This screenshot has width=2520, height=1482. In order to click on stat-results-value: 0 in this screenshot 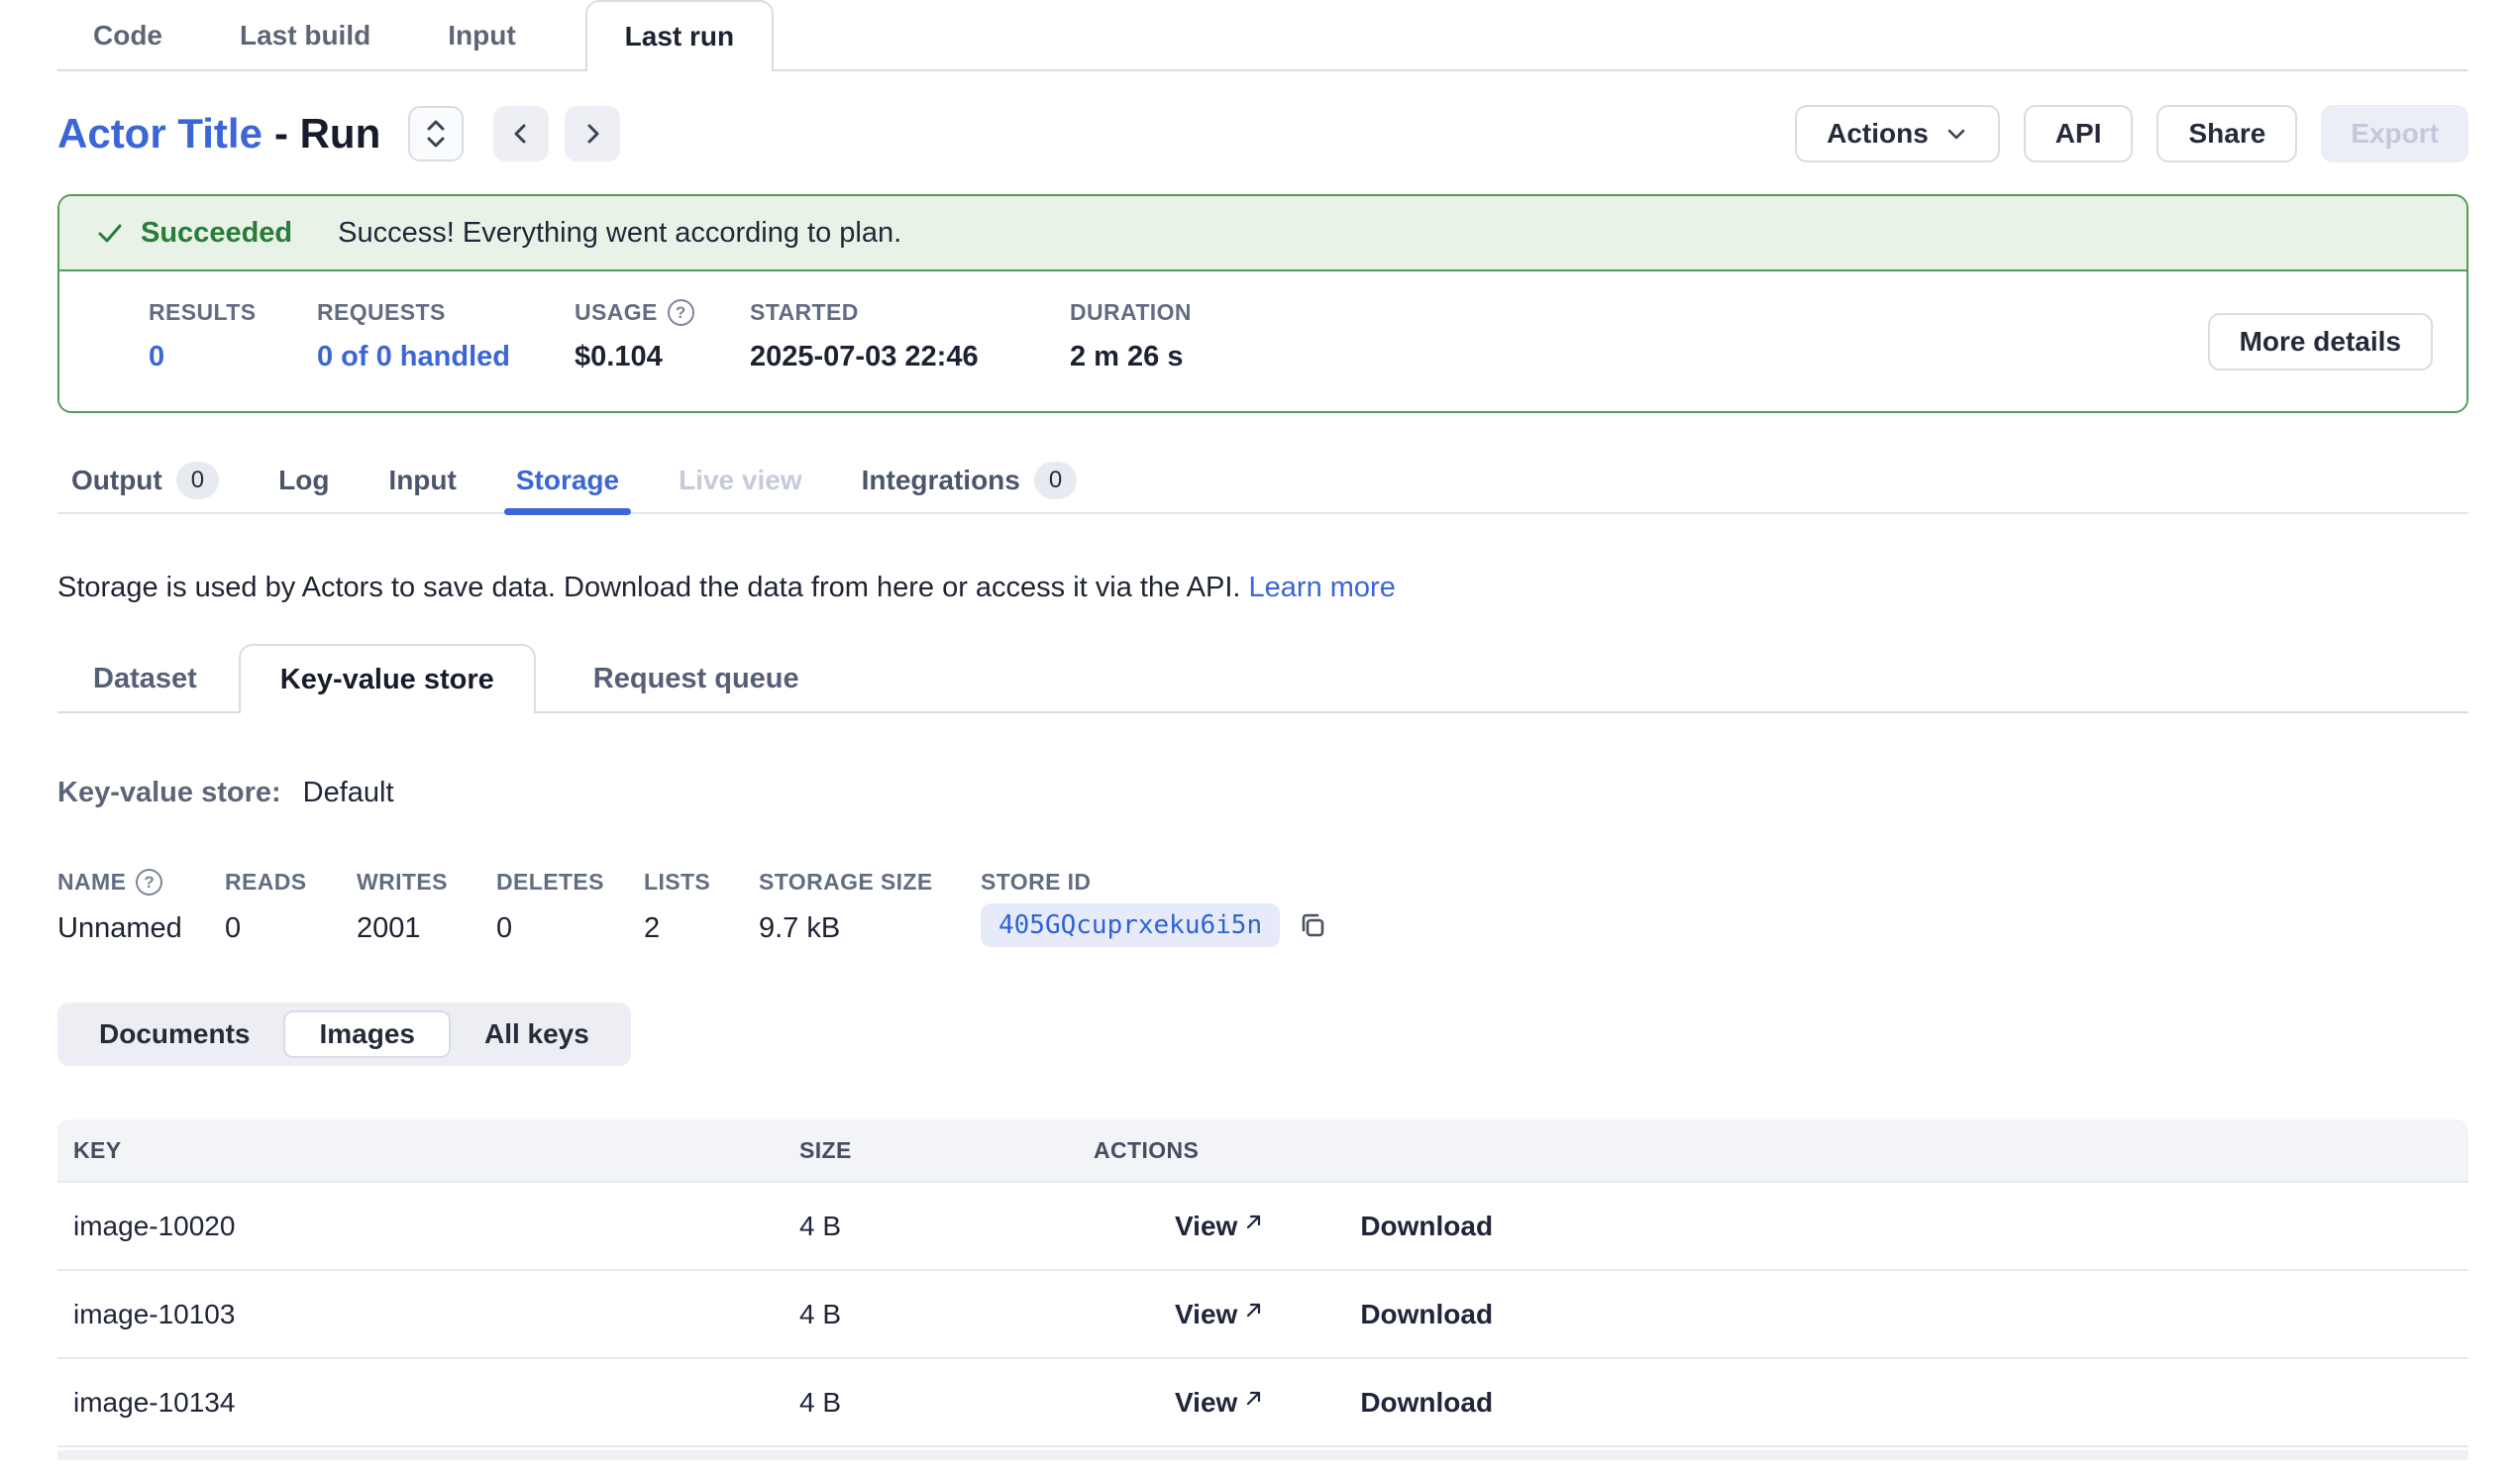, I will do `click(157, 356)`.